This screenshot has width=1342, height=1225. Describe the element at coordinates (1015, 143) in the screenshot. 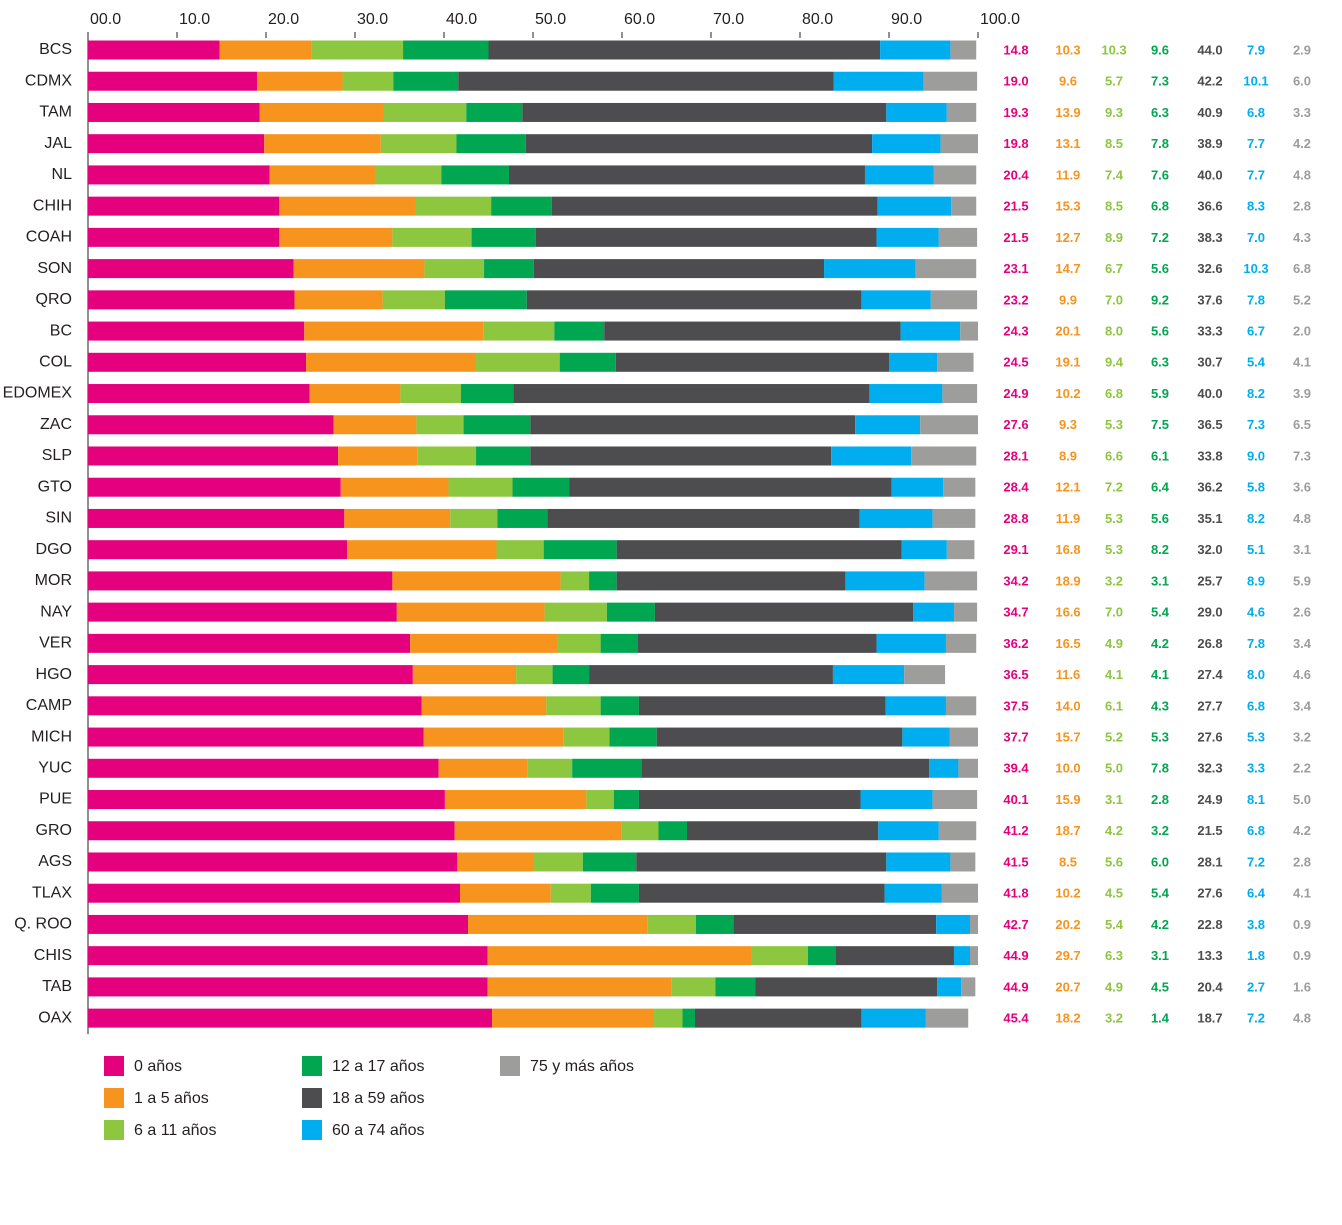

I see `value-label: 19.8` at that location.